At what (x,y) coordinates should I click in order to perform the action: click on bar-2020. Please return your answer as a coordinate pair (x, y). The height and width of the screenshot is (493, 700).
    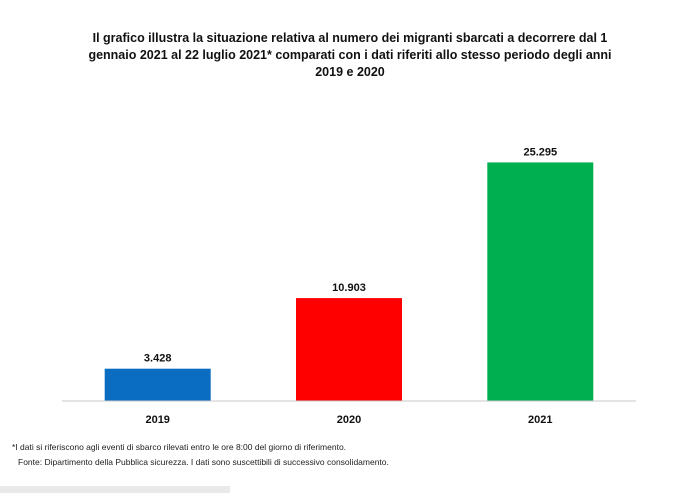
    Looking at the image, I should click on (349, 349).